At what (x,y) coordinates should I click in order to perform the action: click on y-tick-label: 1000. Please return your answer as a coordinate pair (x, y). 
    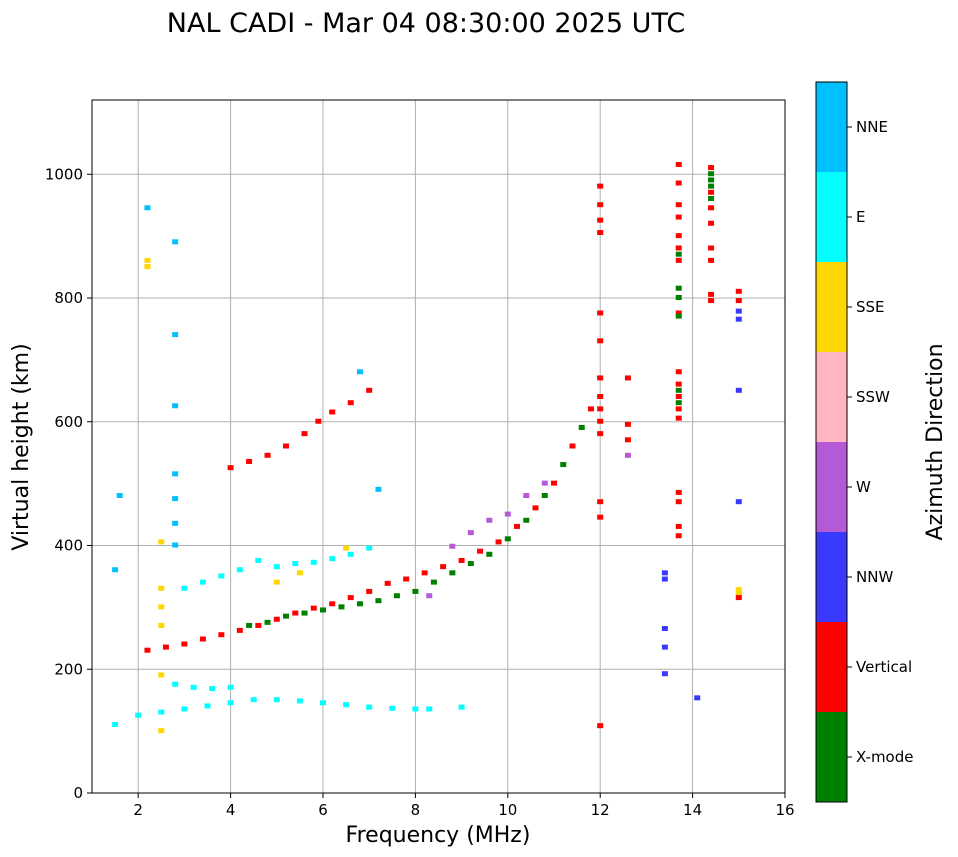
    Looking at the image, I should click on (64, 174).